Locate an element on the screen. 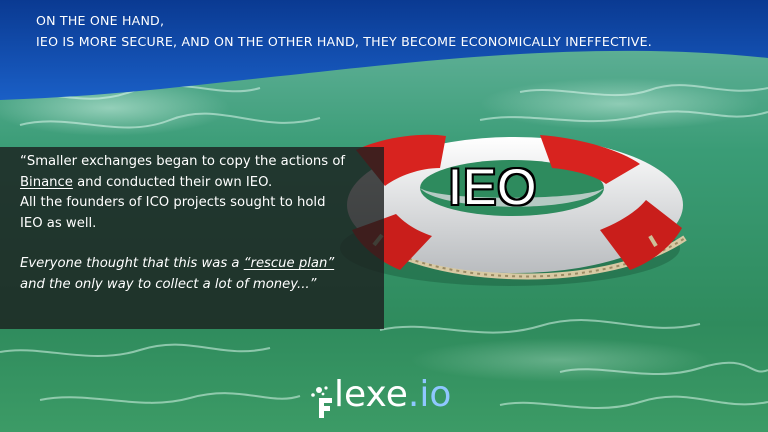 The width and height of the screenshot is (768, 432). quote-line-2: and conducted their own IEO. is located at coordinates (172, 182).